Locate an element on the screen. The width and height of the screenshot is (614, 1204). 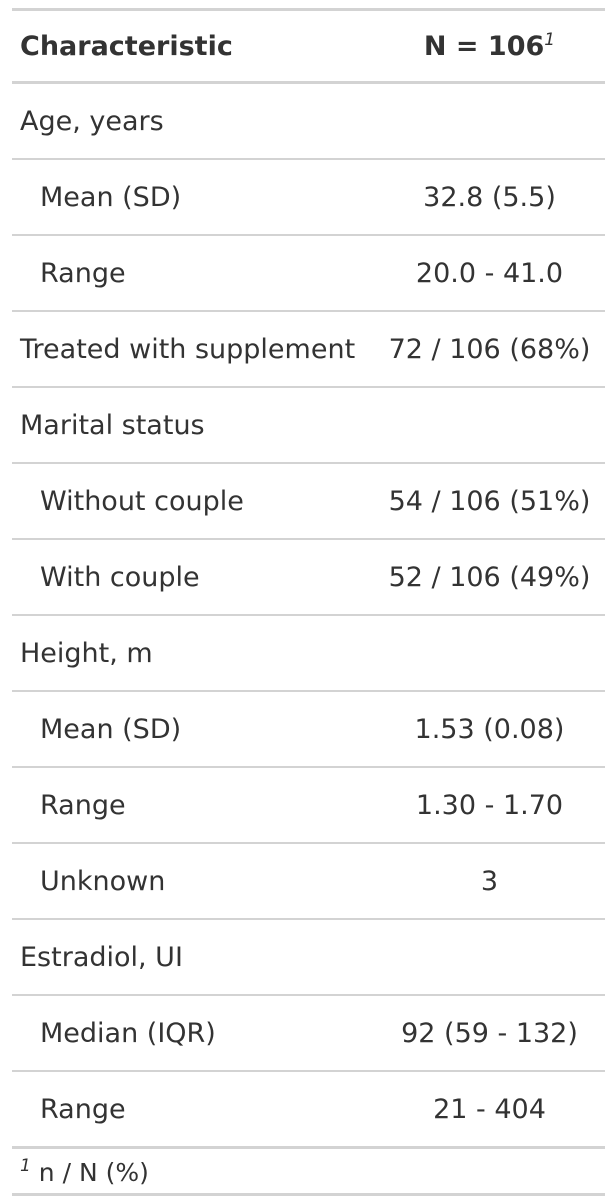
row-label: Age, years is located at coordinates (193, 121).